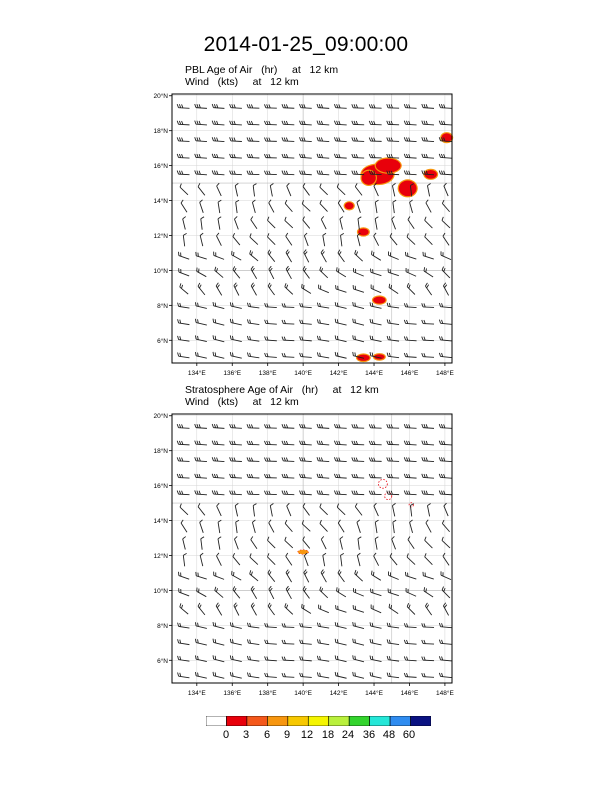  What do you see at coordinates (262, 70) in the screenshot?
I see `panel1-field-label: PBL Age of Air (hr) at 12 km` at bounding box center [262, 70].